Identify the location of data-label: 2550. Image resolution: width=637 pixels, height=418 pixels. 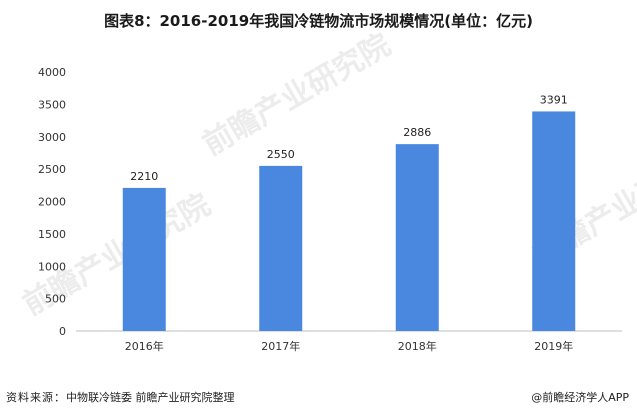
(281, 154).